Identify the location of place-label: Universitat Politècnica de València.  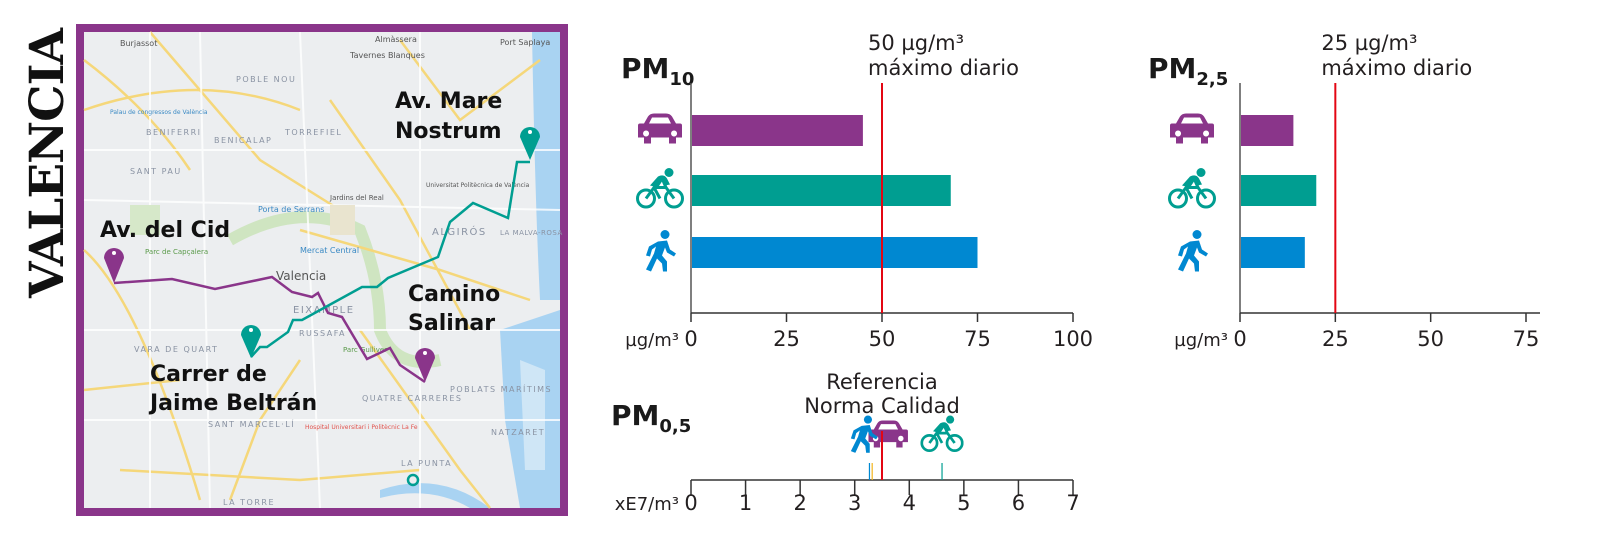
(478, 185).